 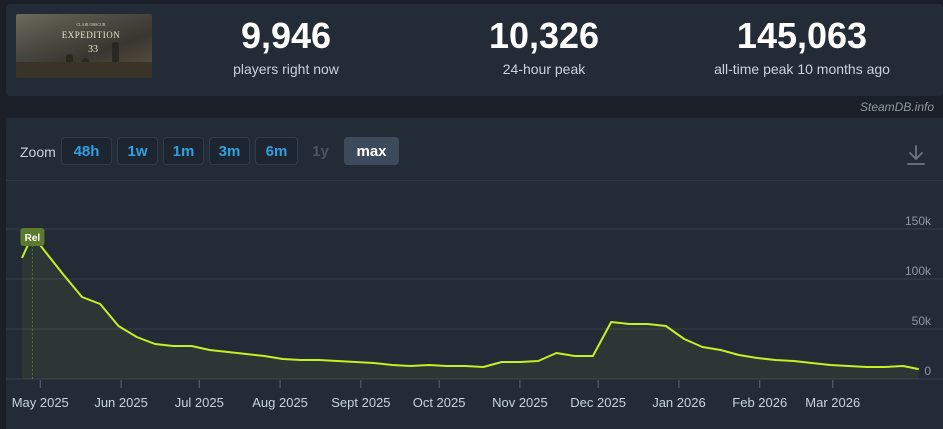 I want to click on release-marker-label: Rel, so click(x=33, y=238).